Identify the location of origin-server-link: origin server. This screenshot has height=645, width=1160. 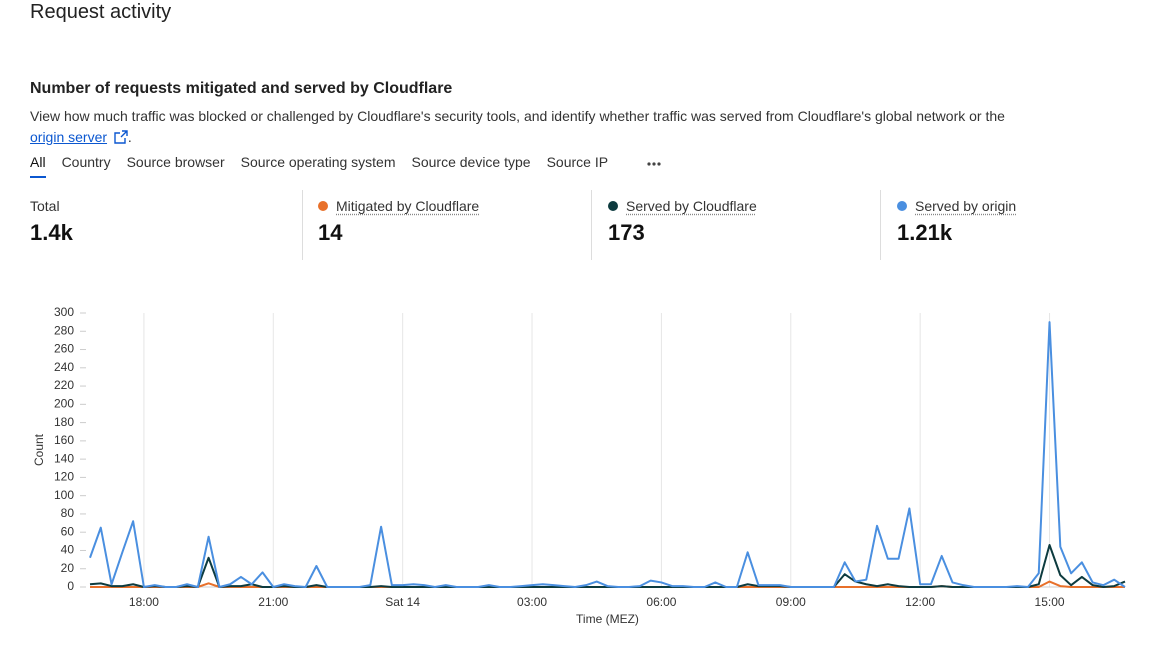
(69, 137).